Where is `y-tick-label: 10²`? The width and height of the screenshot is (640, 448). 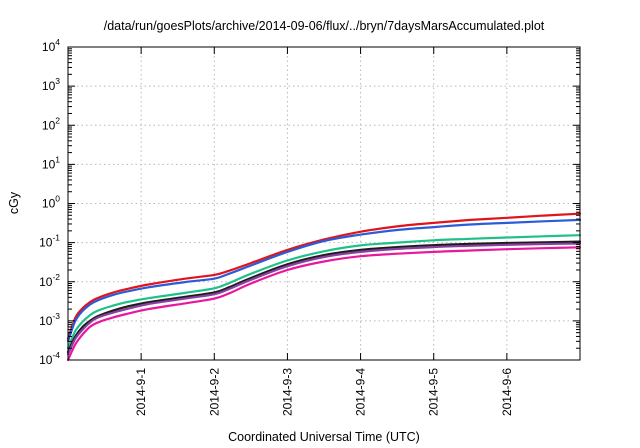
y-tick-label: 10² is located at coordinates (51, 123).